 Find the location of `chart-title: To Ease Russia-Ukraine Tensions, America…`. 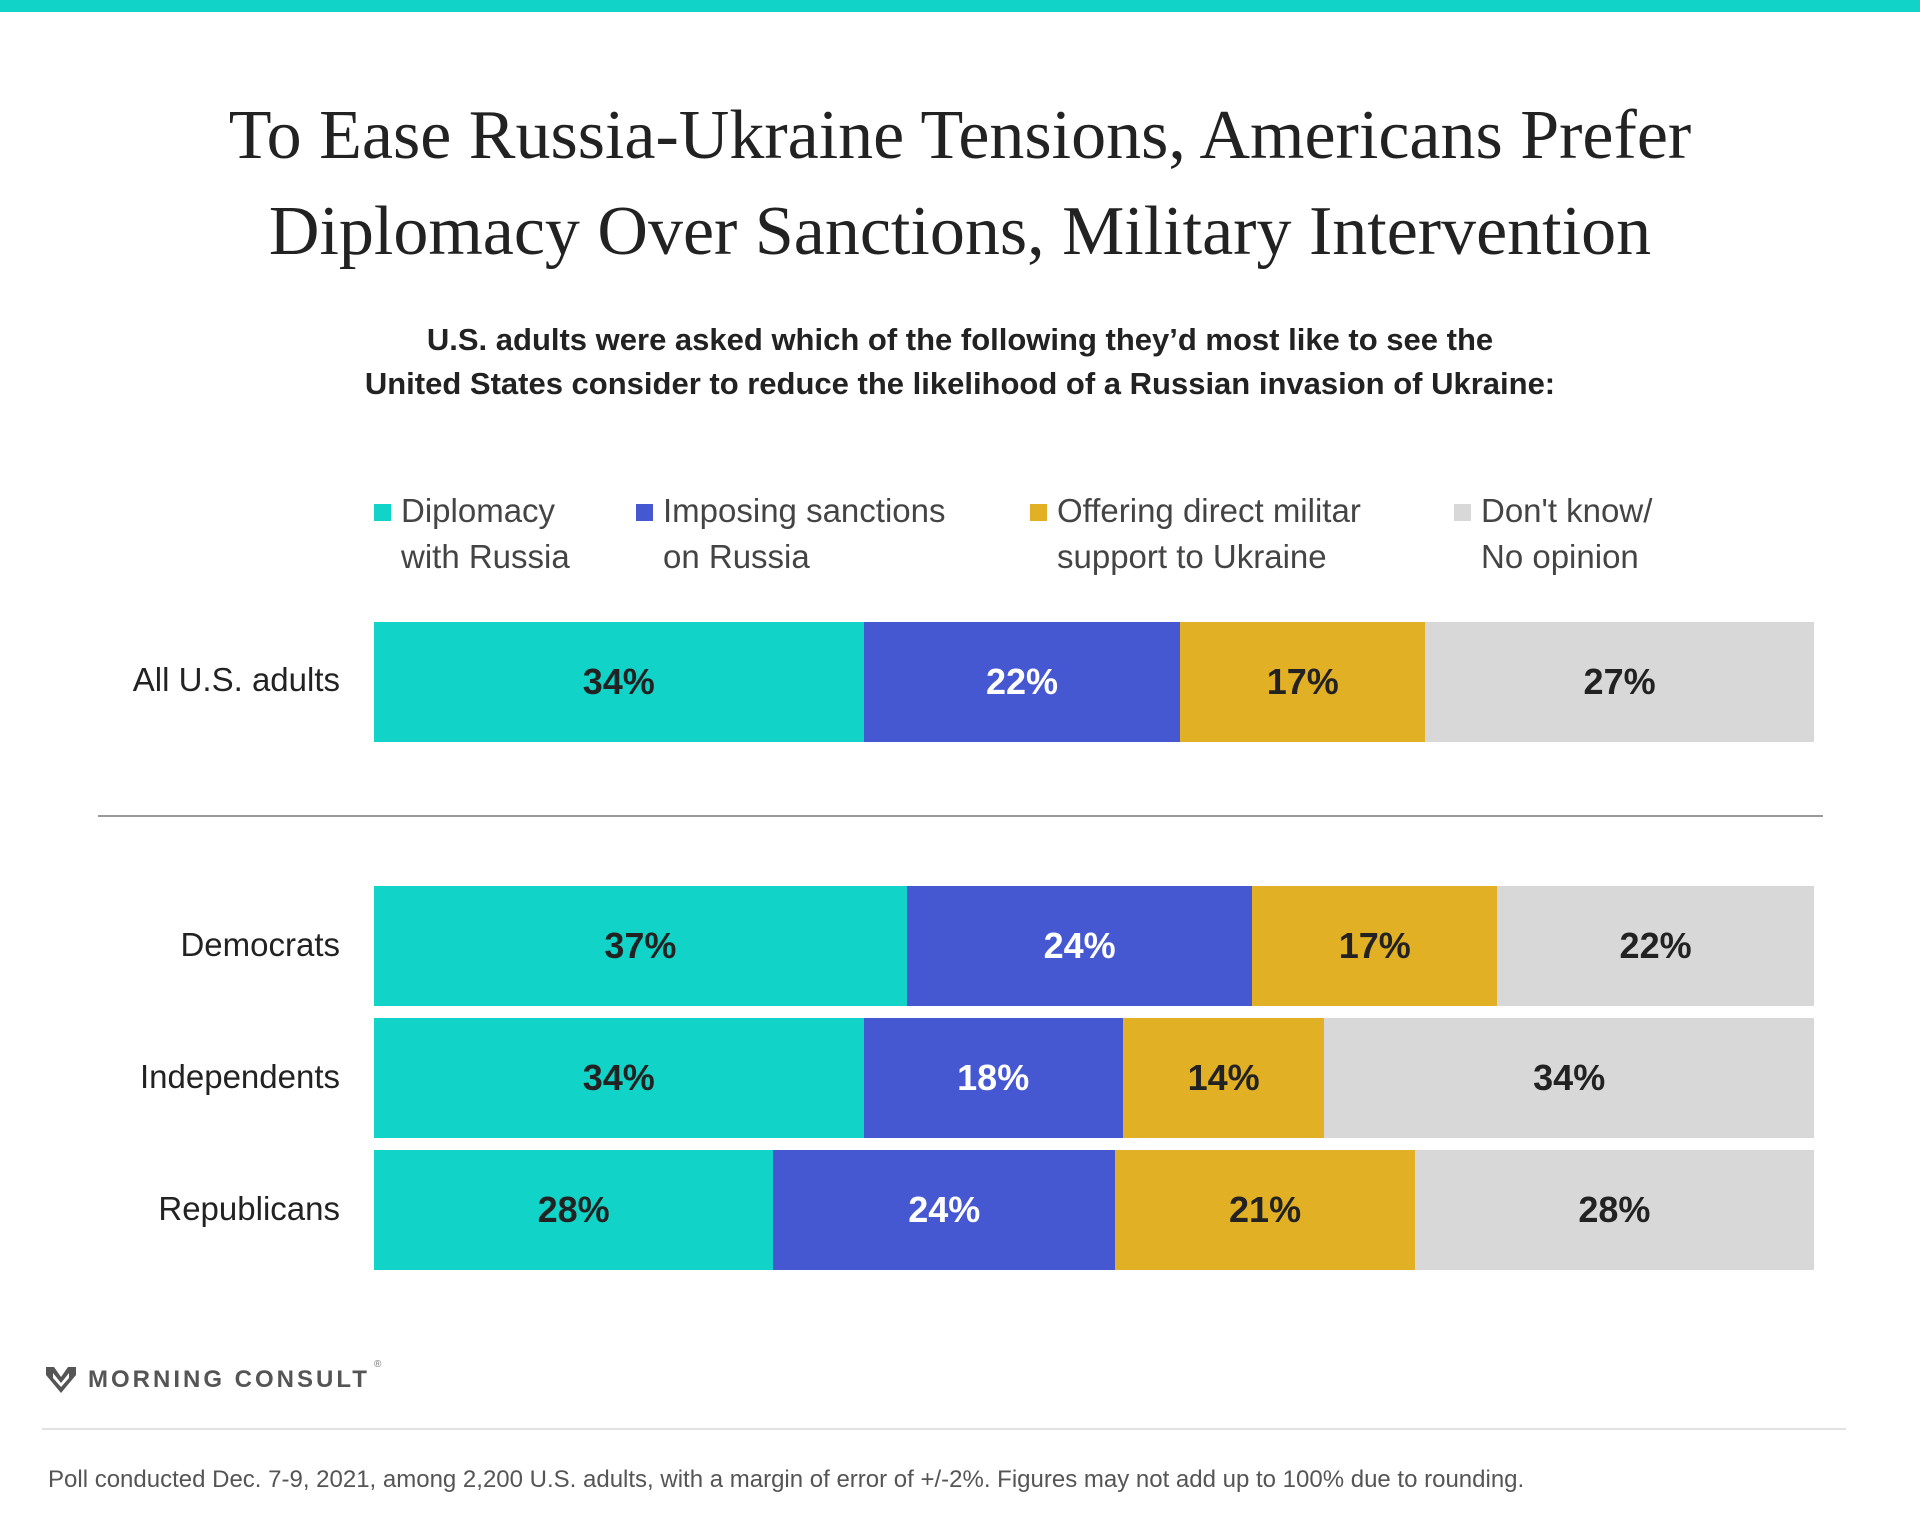

chart-title: To Ease Russia-Ukraine Tensions, America… is located at coordinates (960, 184).